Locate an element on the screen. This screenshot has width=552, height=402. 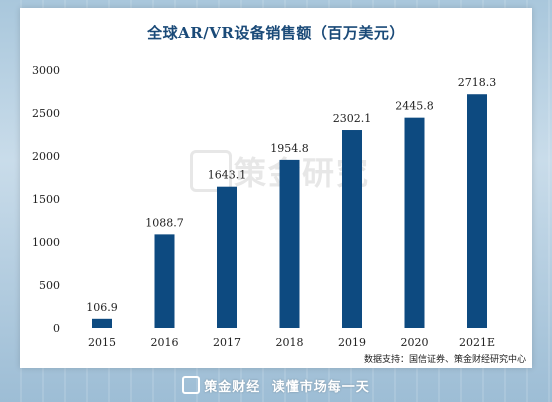
y-tick-label: 1500 is located at coordinates (46, 199).